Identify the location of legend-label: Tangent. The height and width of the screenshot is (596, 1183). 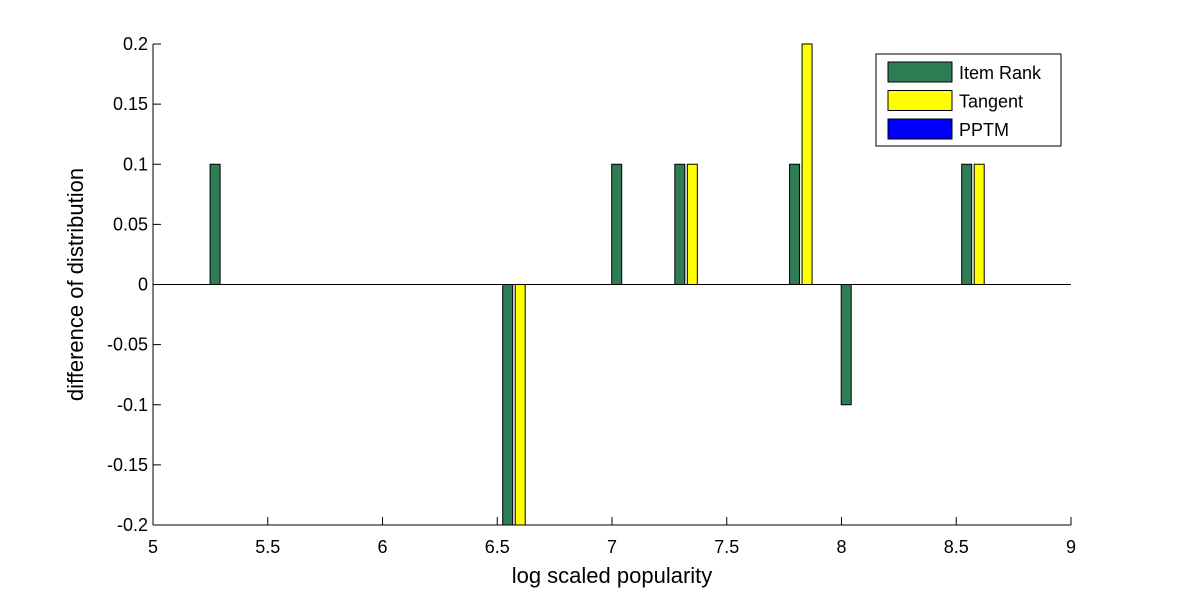
(991, 102).